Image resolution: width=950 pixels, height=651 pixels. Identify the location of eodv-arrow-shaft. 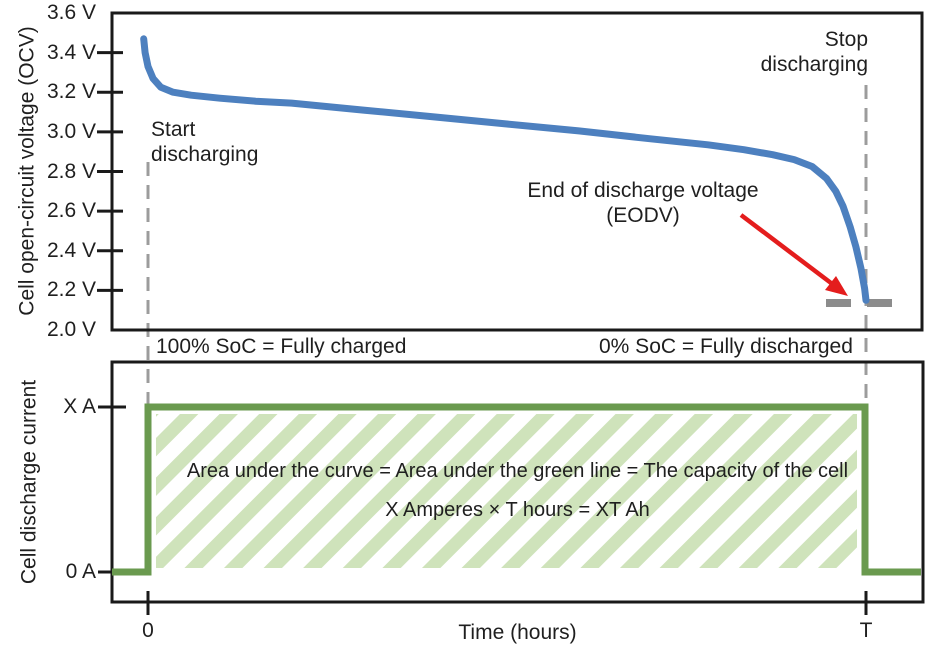
(786, 249).